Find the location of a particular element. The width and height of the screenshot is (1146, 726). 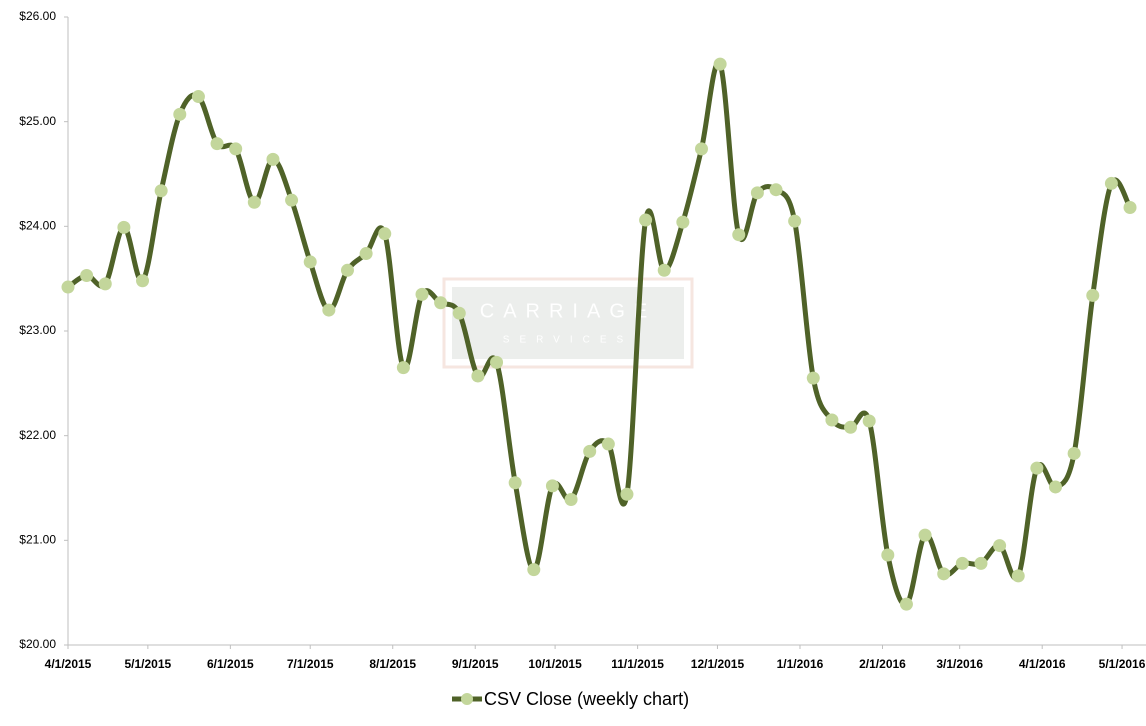

legend: CSV Close (weekly chart) is located at coordinates (570, 699).